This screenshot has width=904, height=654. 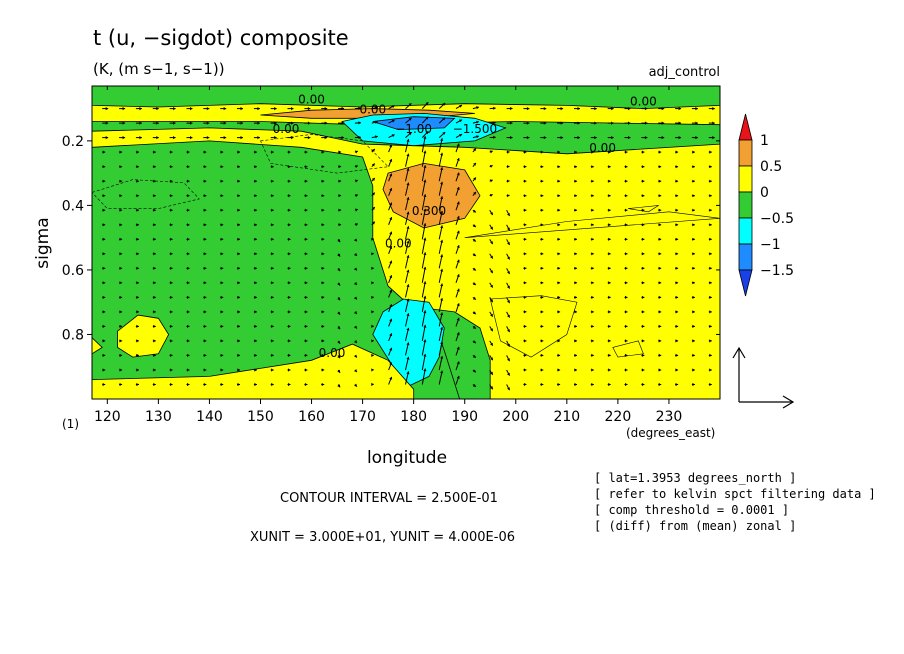 I want to click on contour-label: 0.00, so click(x=398, y=243).